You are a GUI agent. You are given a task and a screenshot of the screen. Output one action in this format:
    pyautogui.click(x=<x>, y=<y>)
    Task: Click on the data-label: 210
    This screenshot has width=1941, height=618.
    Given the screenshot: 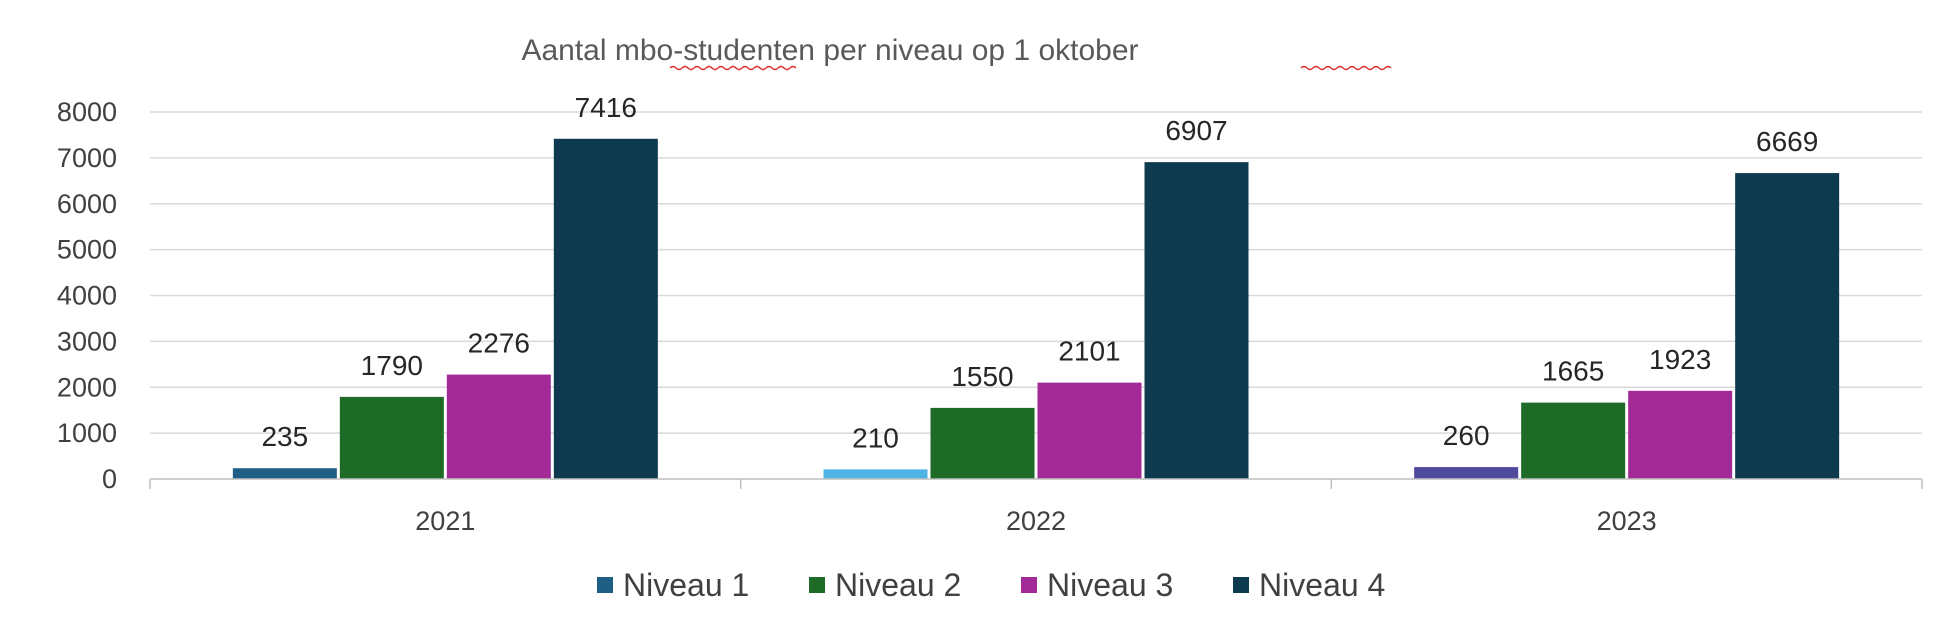 What is the action you would take?
    pyautogui.click(x=875, y=437)
    